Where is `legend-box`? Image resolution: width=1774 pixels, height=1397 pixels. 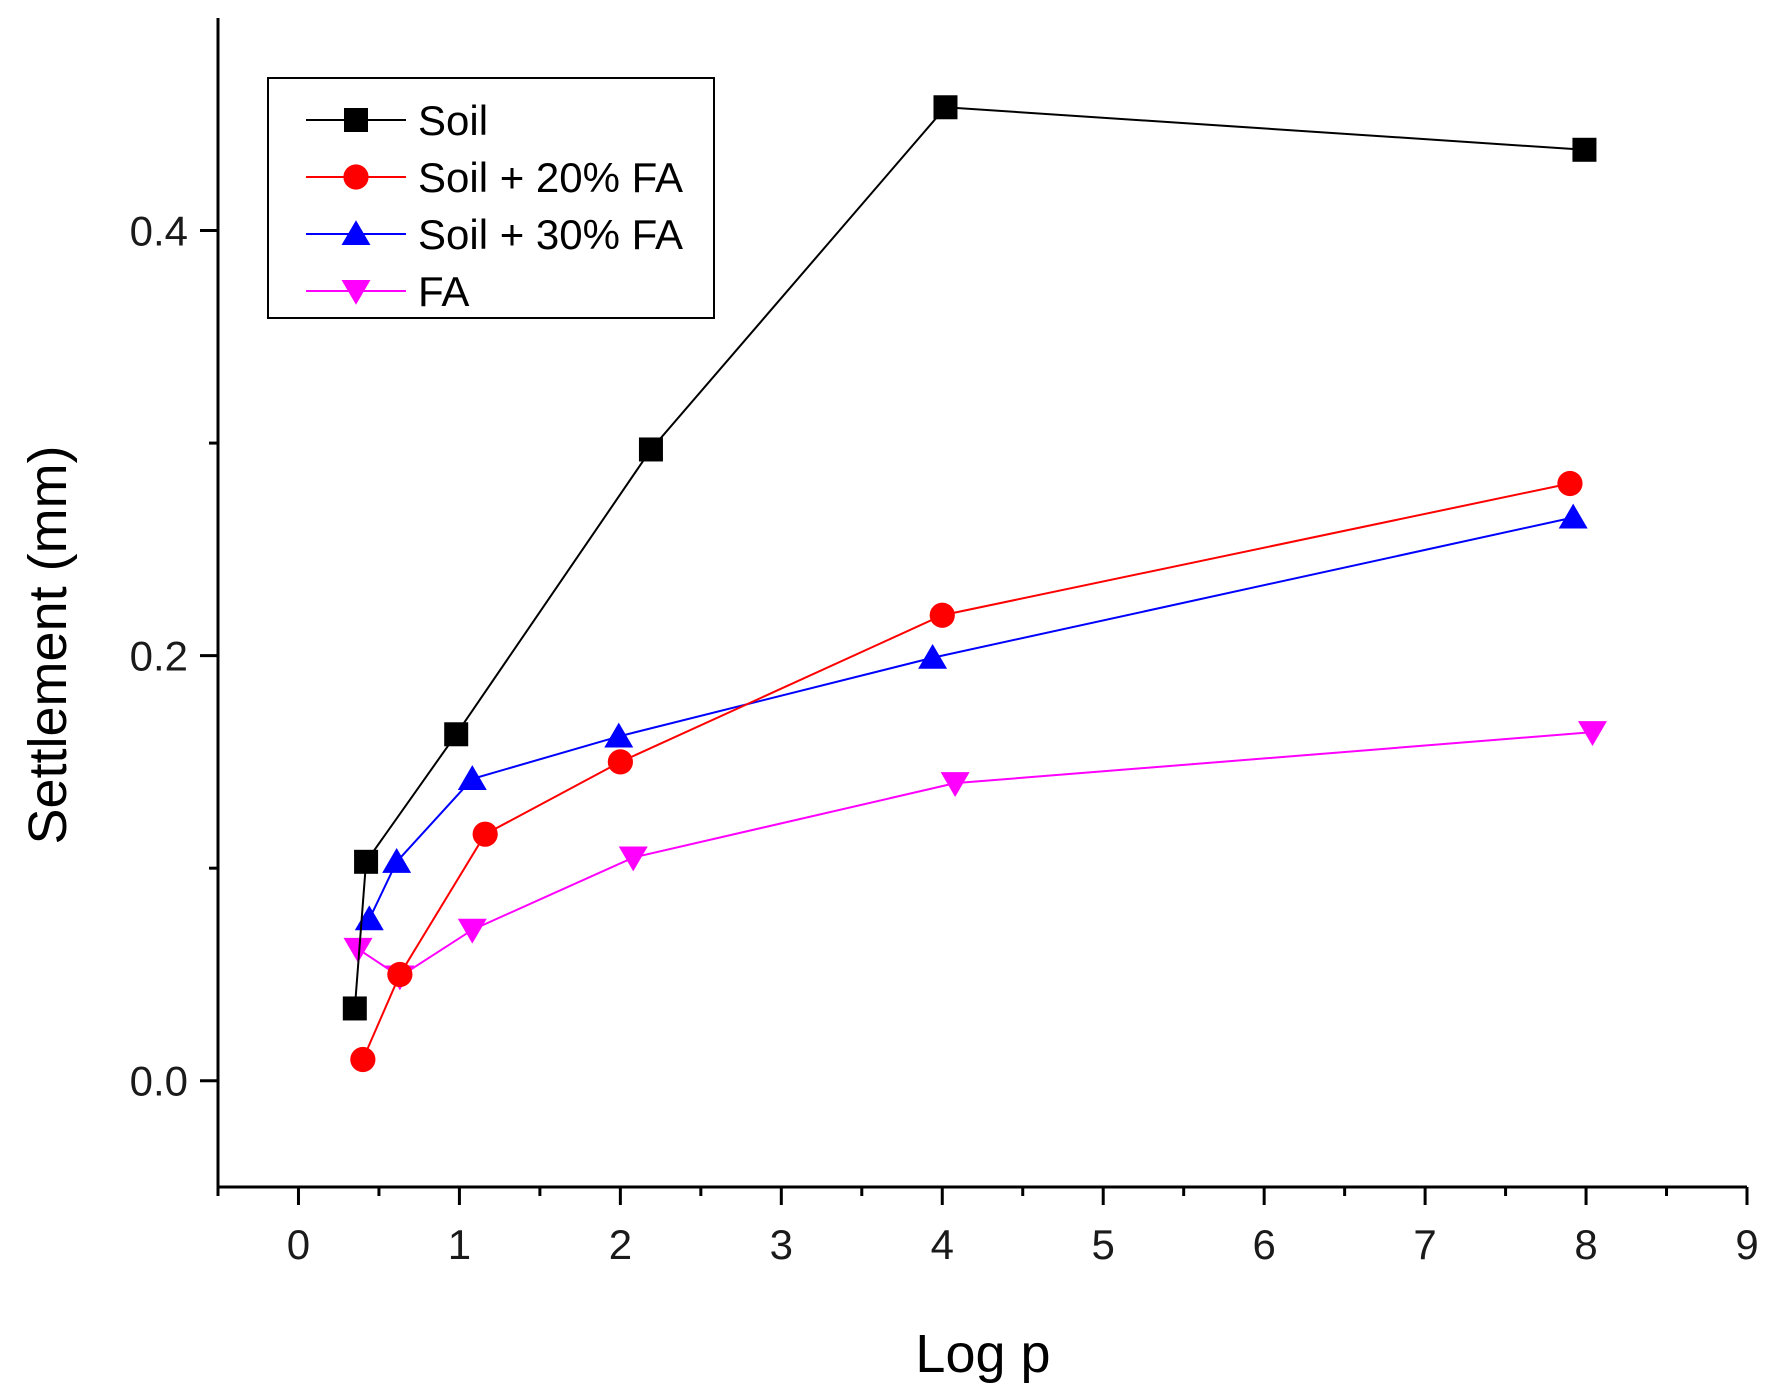
legend-box is located at coordinates (491, 198).